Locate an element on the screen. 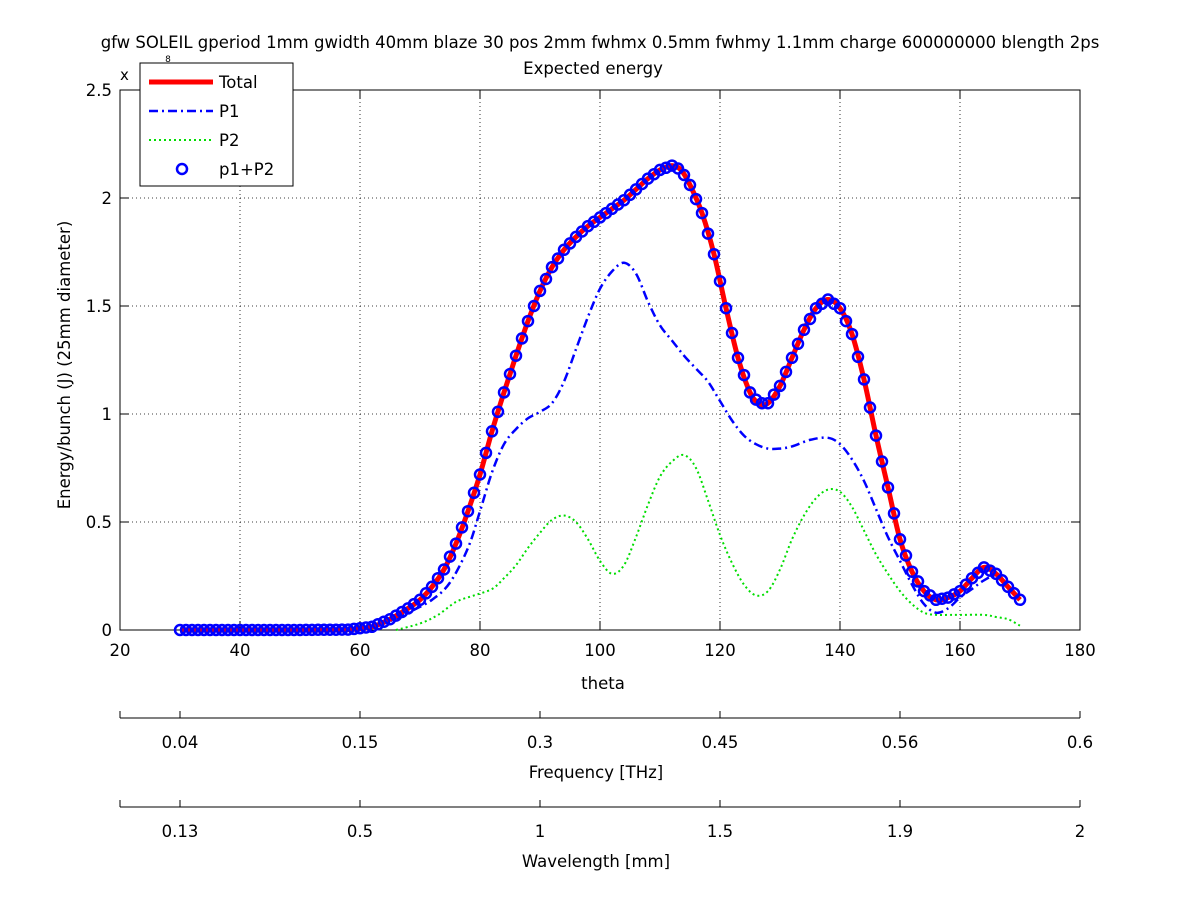  wavelength-axis-label: Wavelength [mm] is located at coordinates (596, 861).